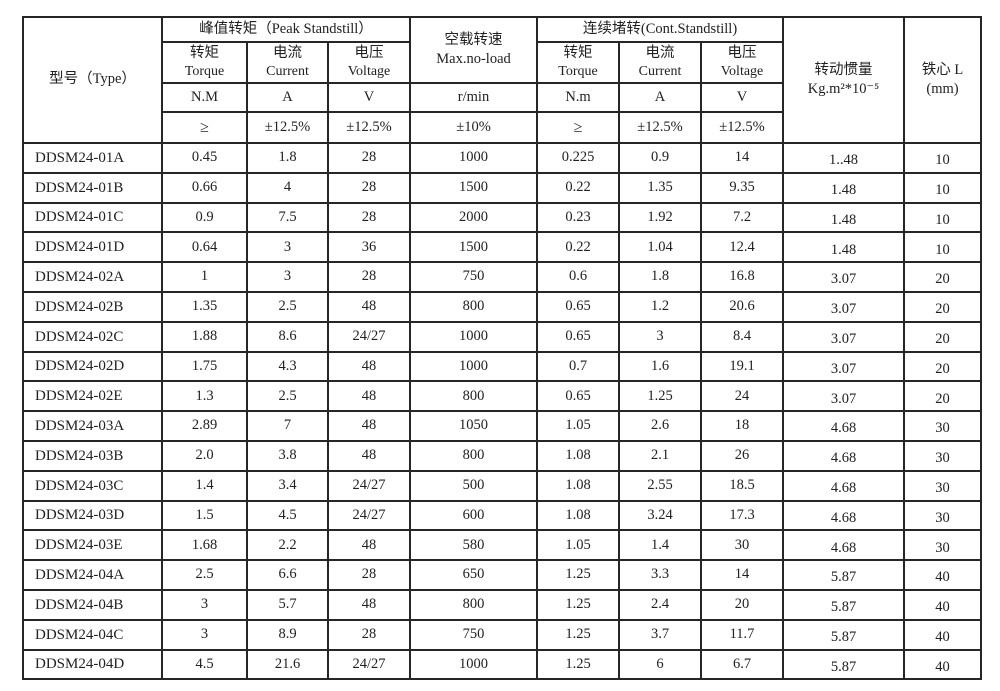 Image resolution: width=1000 pixels, height=691 pixels. What do you see at coordinates (578, 187) in the screenshot?
I see `value-cell: 0.22` at bounding box center [578, 187].